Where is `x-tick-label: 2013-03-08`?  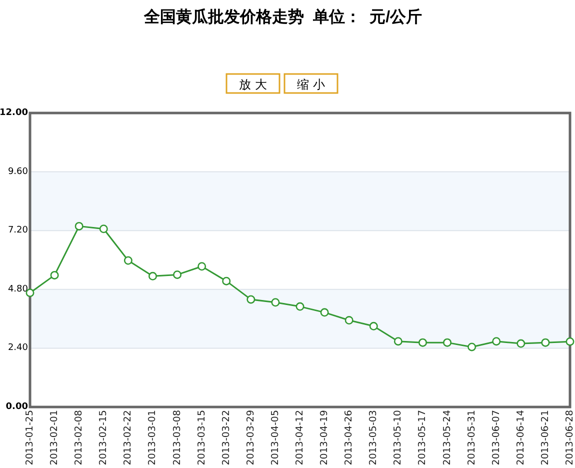
x-tick-label: 2013-03-08 is located at coordinates (177, 438).